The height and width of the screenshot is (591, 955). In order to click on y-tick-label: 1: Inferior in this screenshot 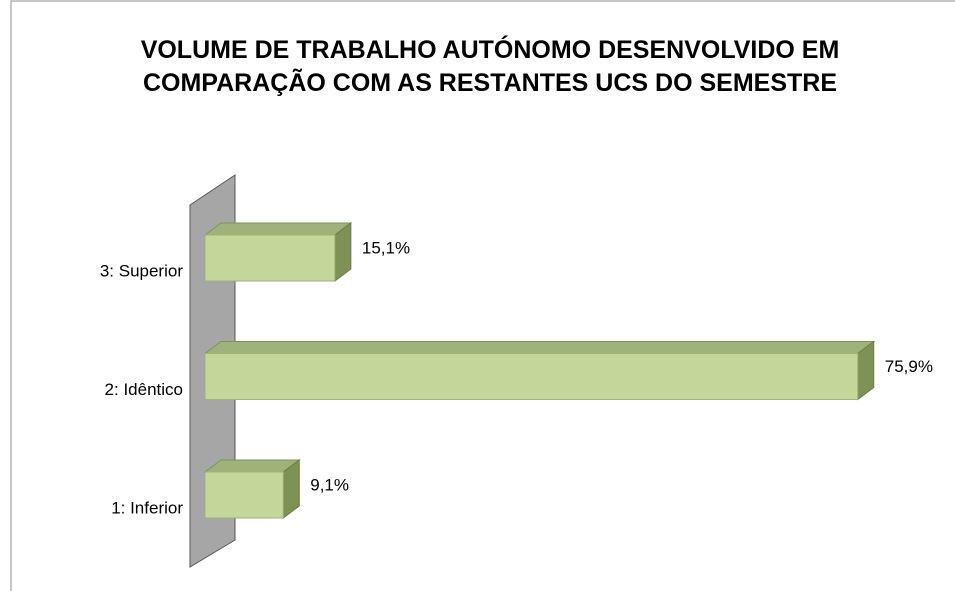, I will do `click(147, 507)`.